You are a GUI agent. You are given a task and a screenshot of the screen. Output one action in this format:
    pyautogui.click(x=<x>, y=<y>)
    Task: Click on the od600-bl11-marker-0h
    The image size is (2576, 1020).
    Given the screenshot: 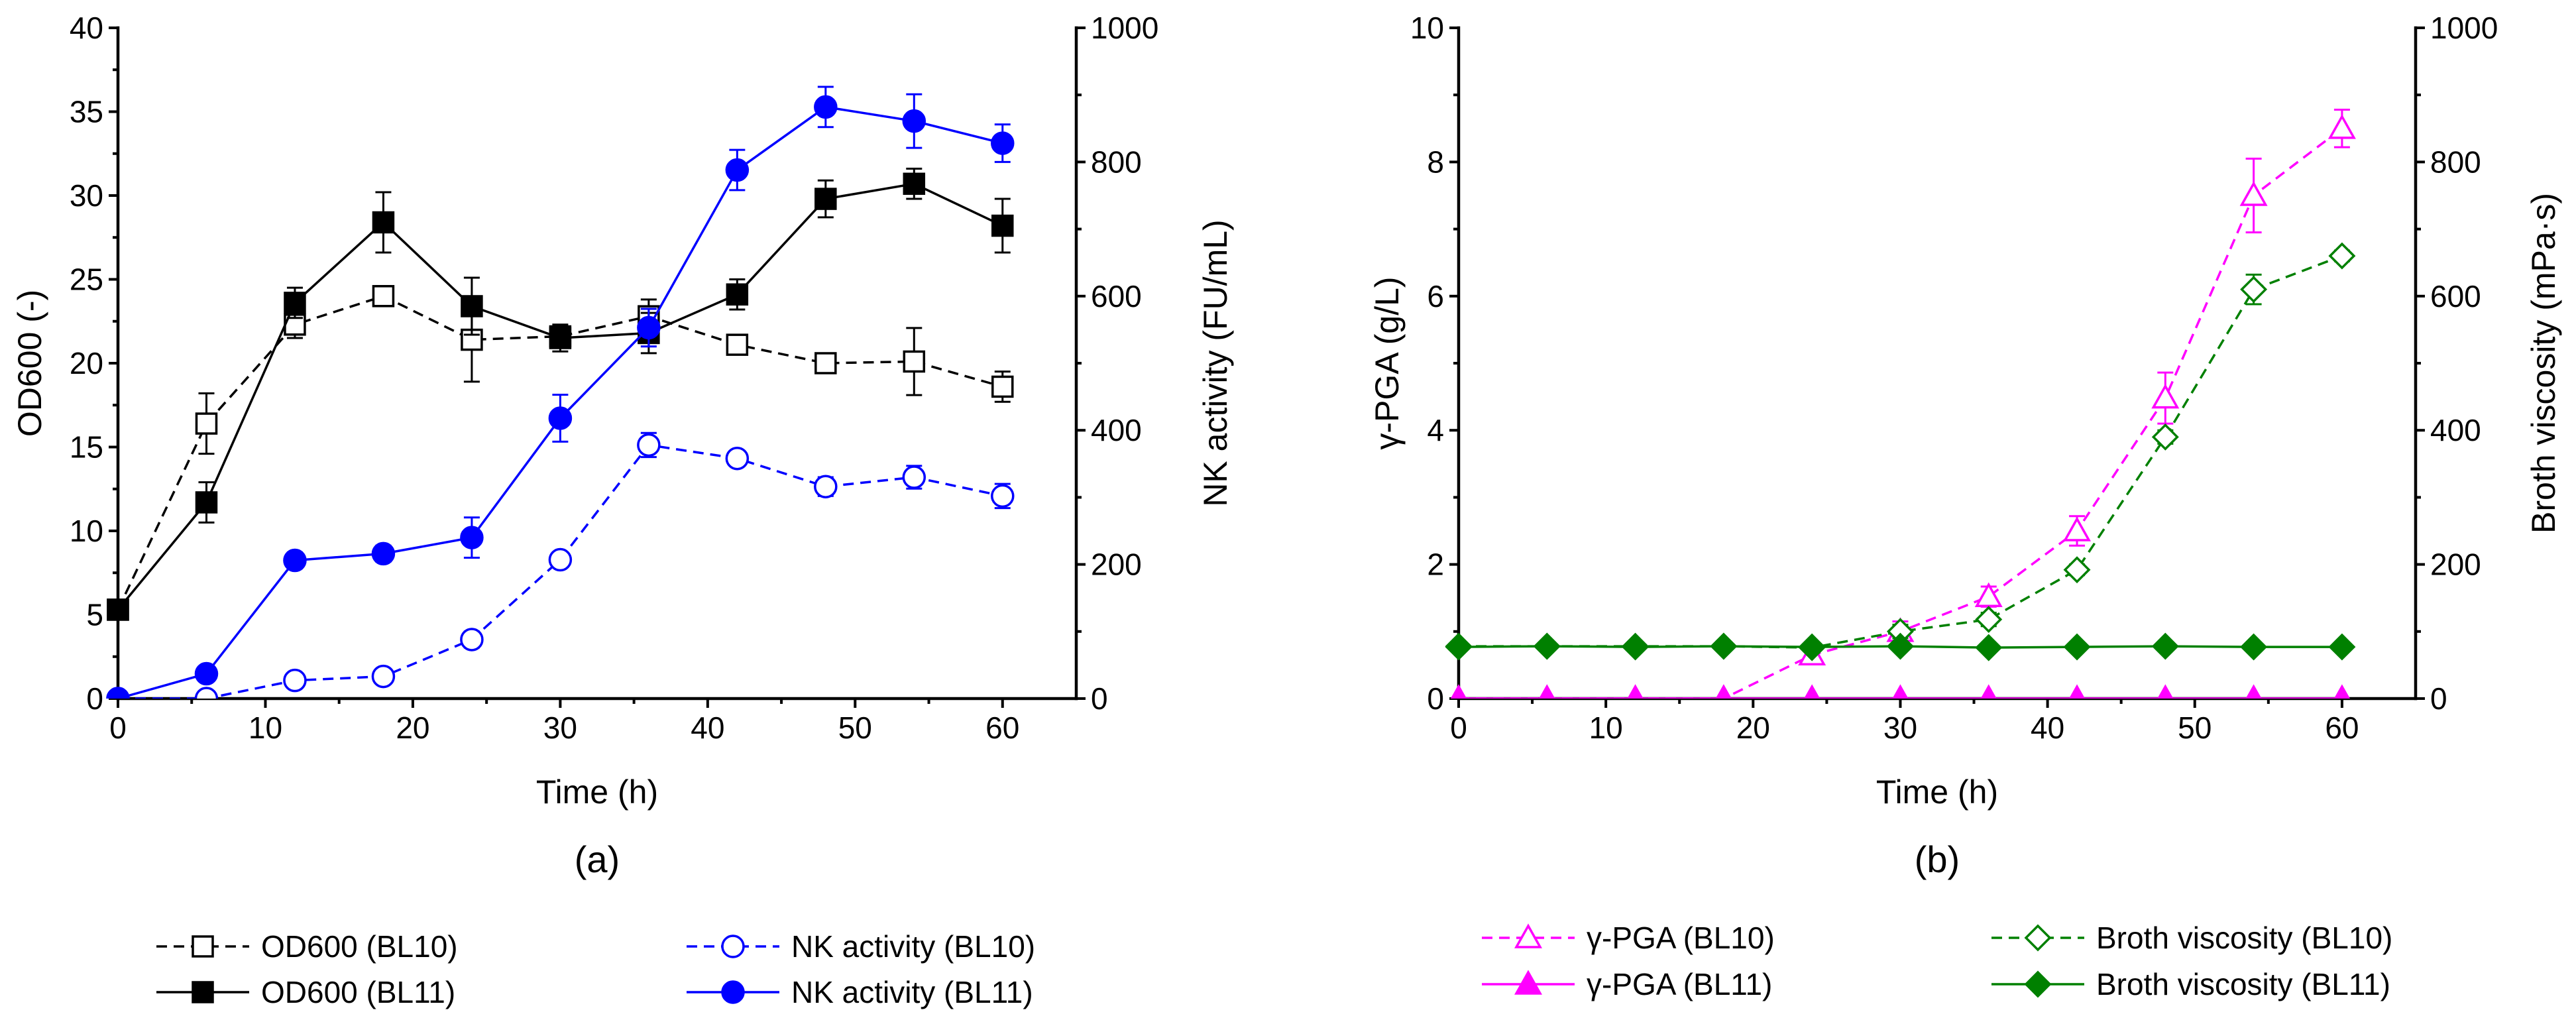 What is the action you would take?
    pyautogui.click(x=118, y=609)
    